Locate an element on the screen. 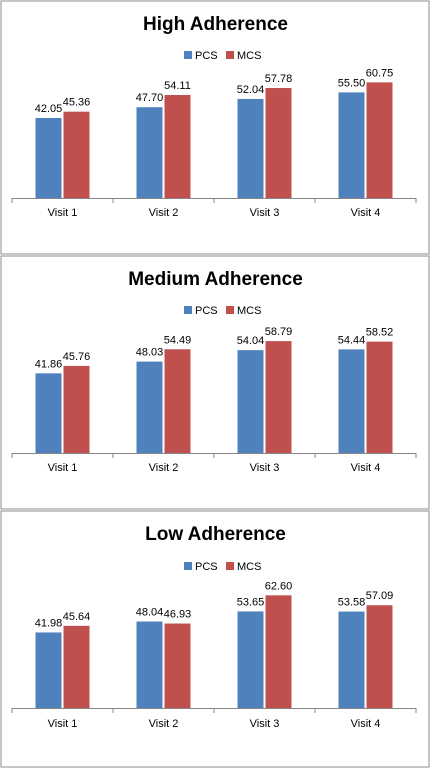 This screenshot has width=431, height=769. data-label-mcs: 45.64 is located at coordinates (77, 617).